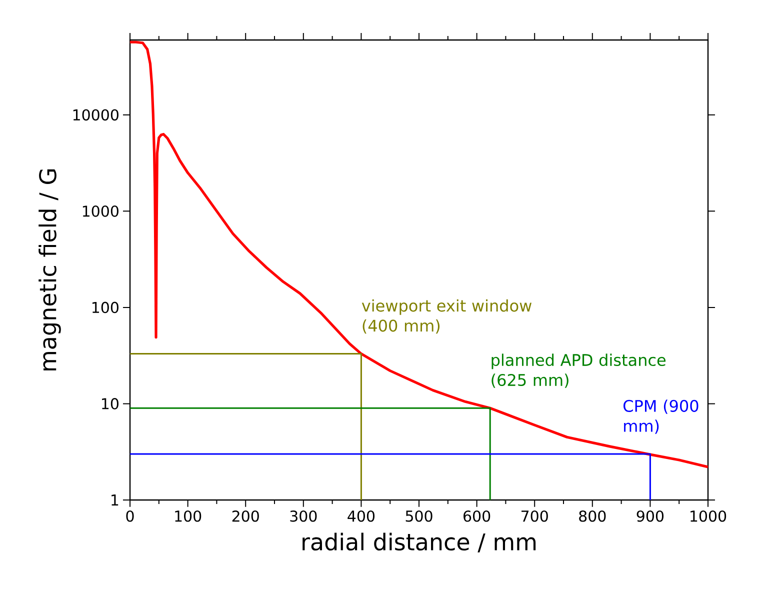 This screenshot has height=594, width=763. I want to click on x-tick-label: 600, so click(477, 516).